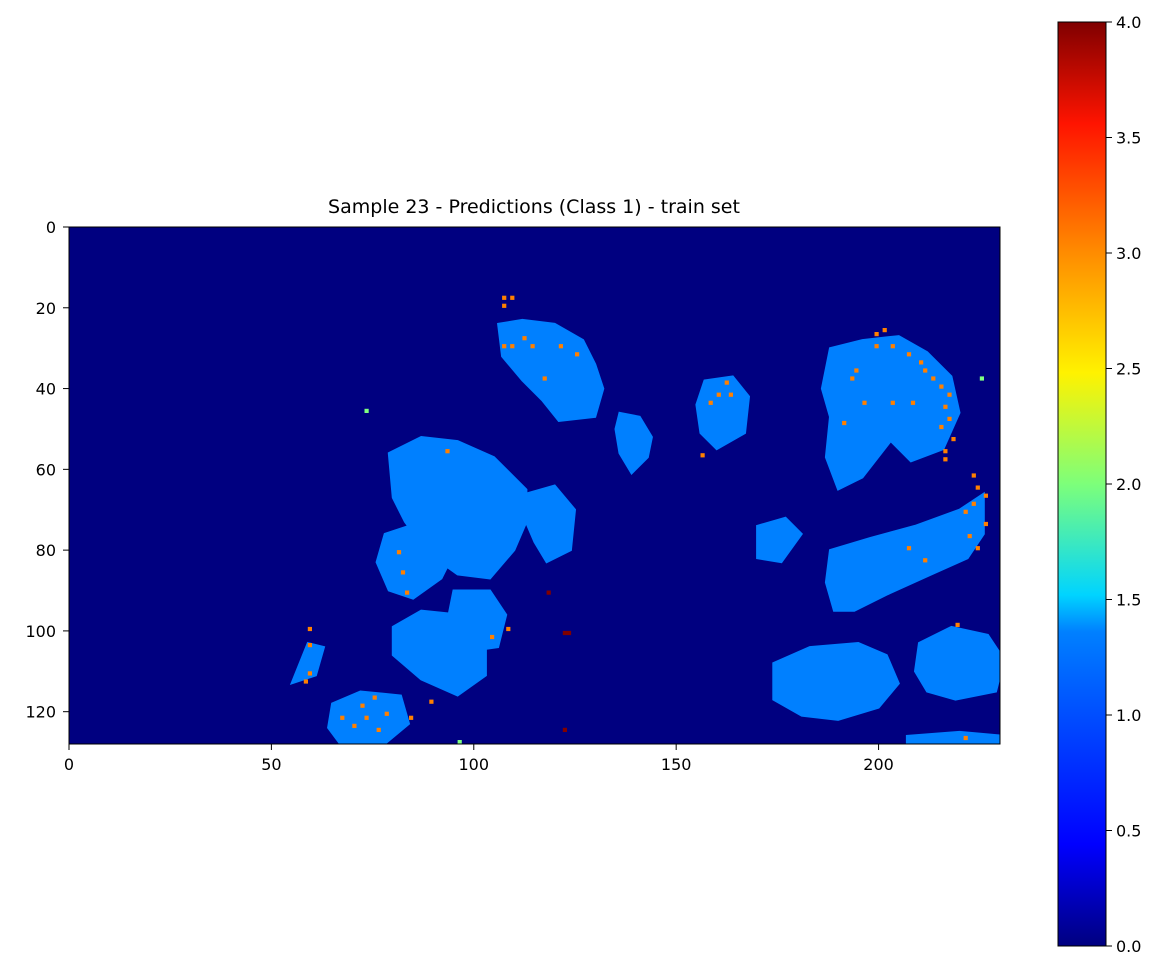 This screenshot has width=1166, height=974. Describe the element at coordinates (1082, 484) in the screenshot. I see `colorbar-gradient` at that location.